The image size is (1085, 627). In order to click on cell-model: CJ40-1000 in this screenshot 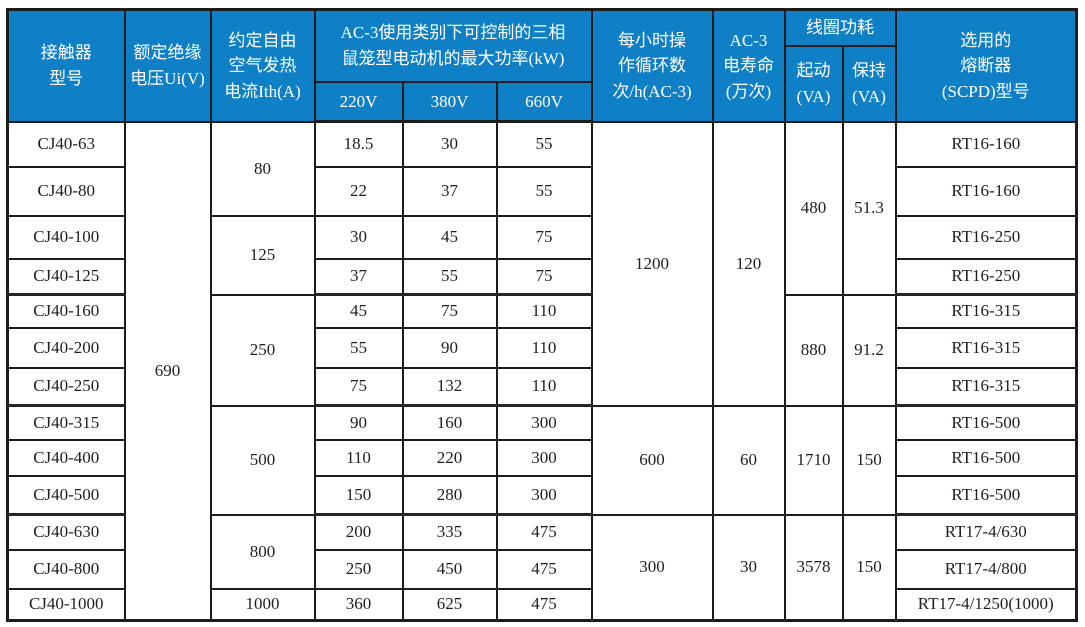, I will do `click(66, 604)`.